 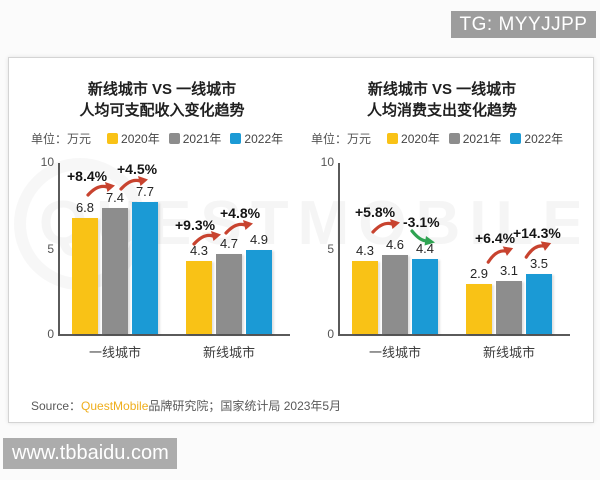 I want to click on bar-group-new-line: 2.9 3.1 3.5, so click(x=509, y=295).